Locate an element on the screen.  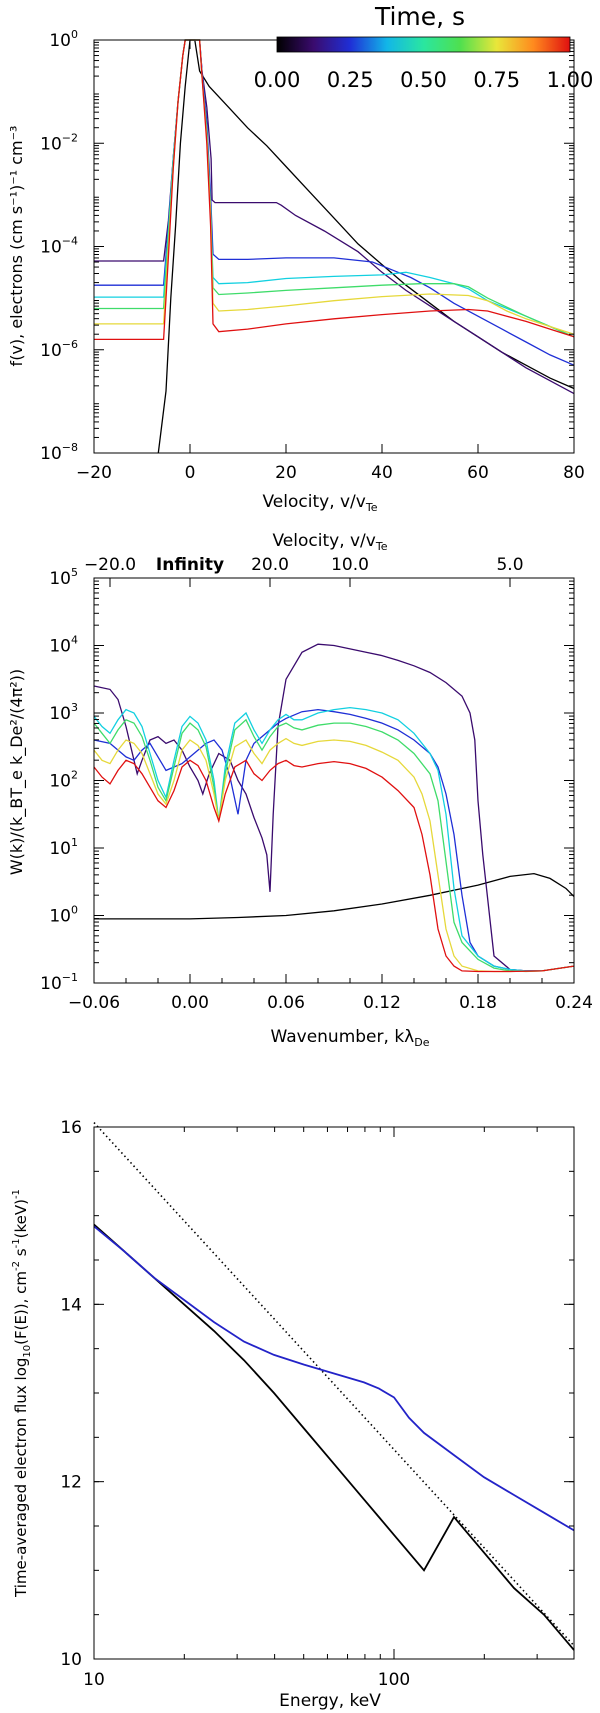
panel3-x-tick-label: 10 is located at coordinates (94, 1680).